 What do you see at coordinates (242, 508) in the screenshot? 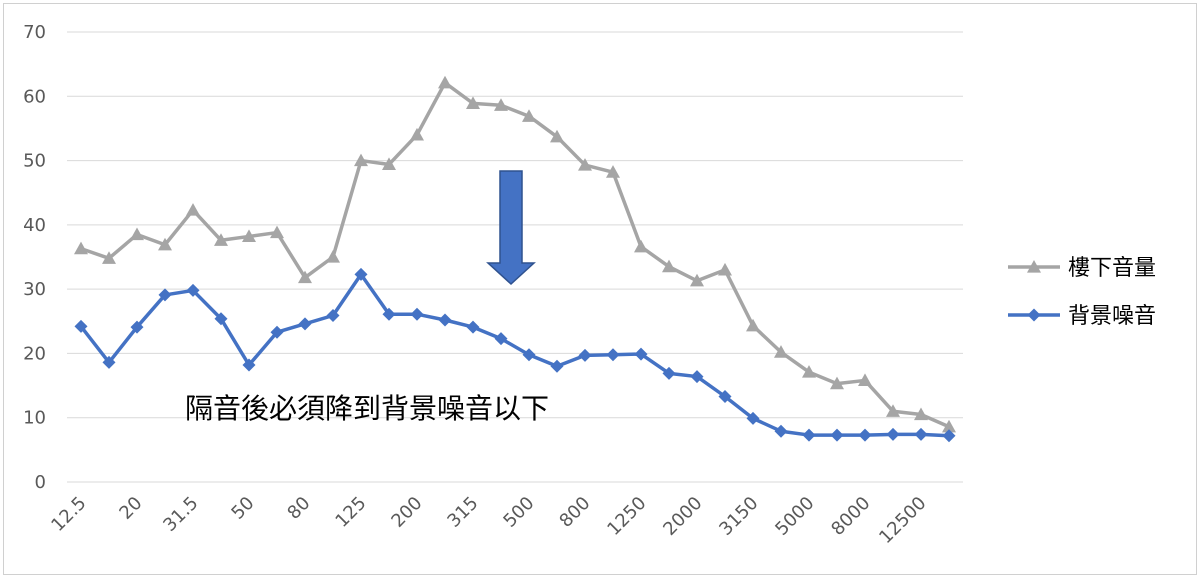
I see `x-tick-label: 50` at bounding box center [242, 508].